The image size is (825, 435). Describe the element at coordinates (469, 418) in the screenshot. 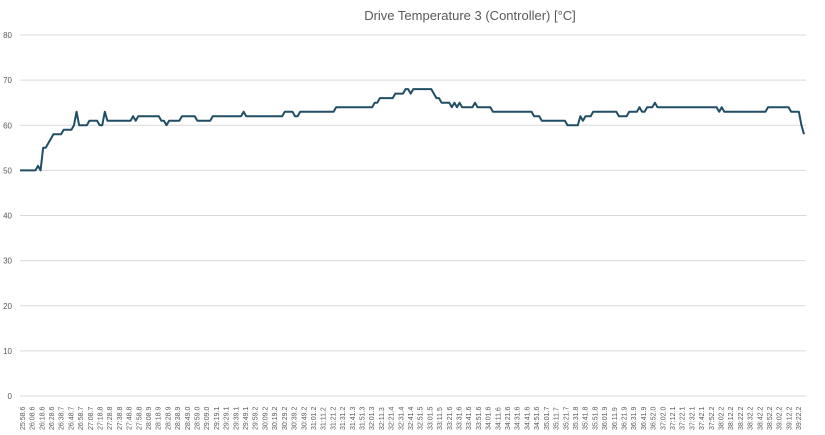

I see `x-tick-label: 33:41.6` at that location.